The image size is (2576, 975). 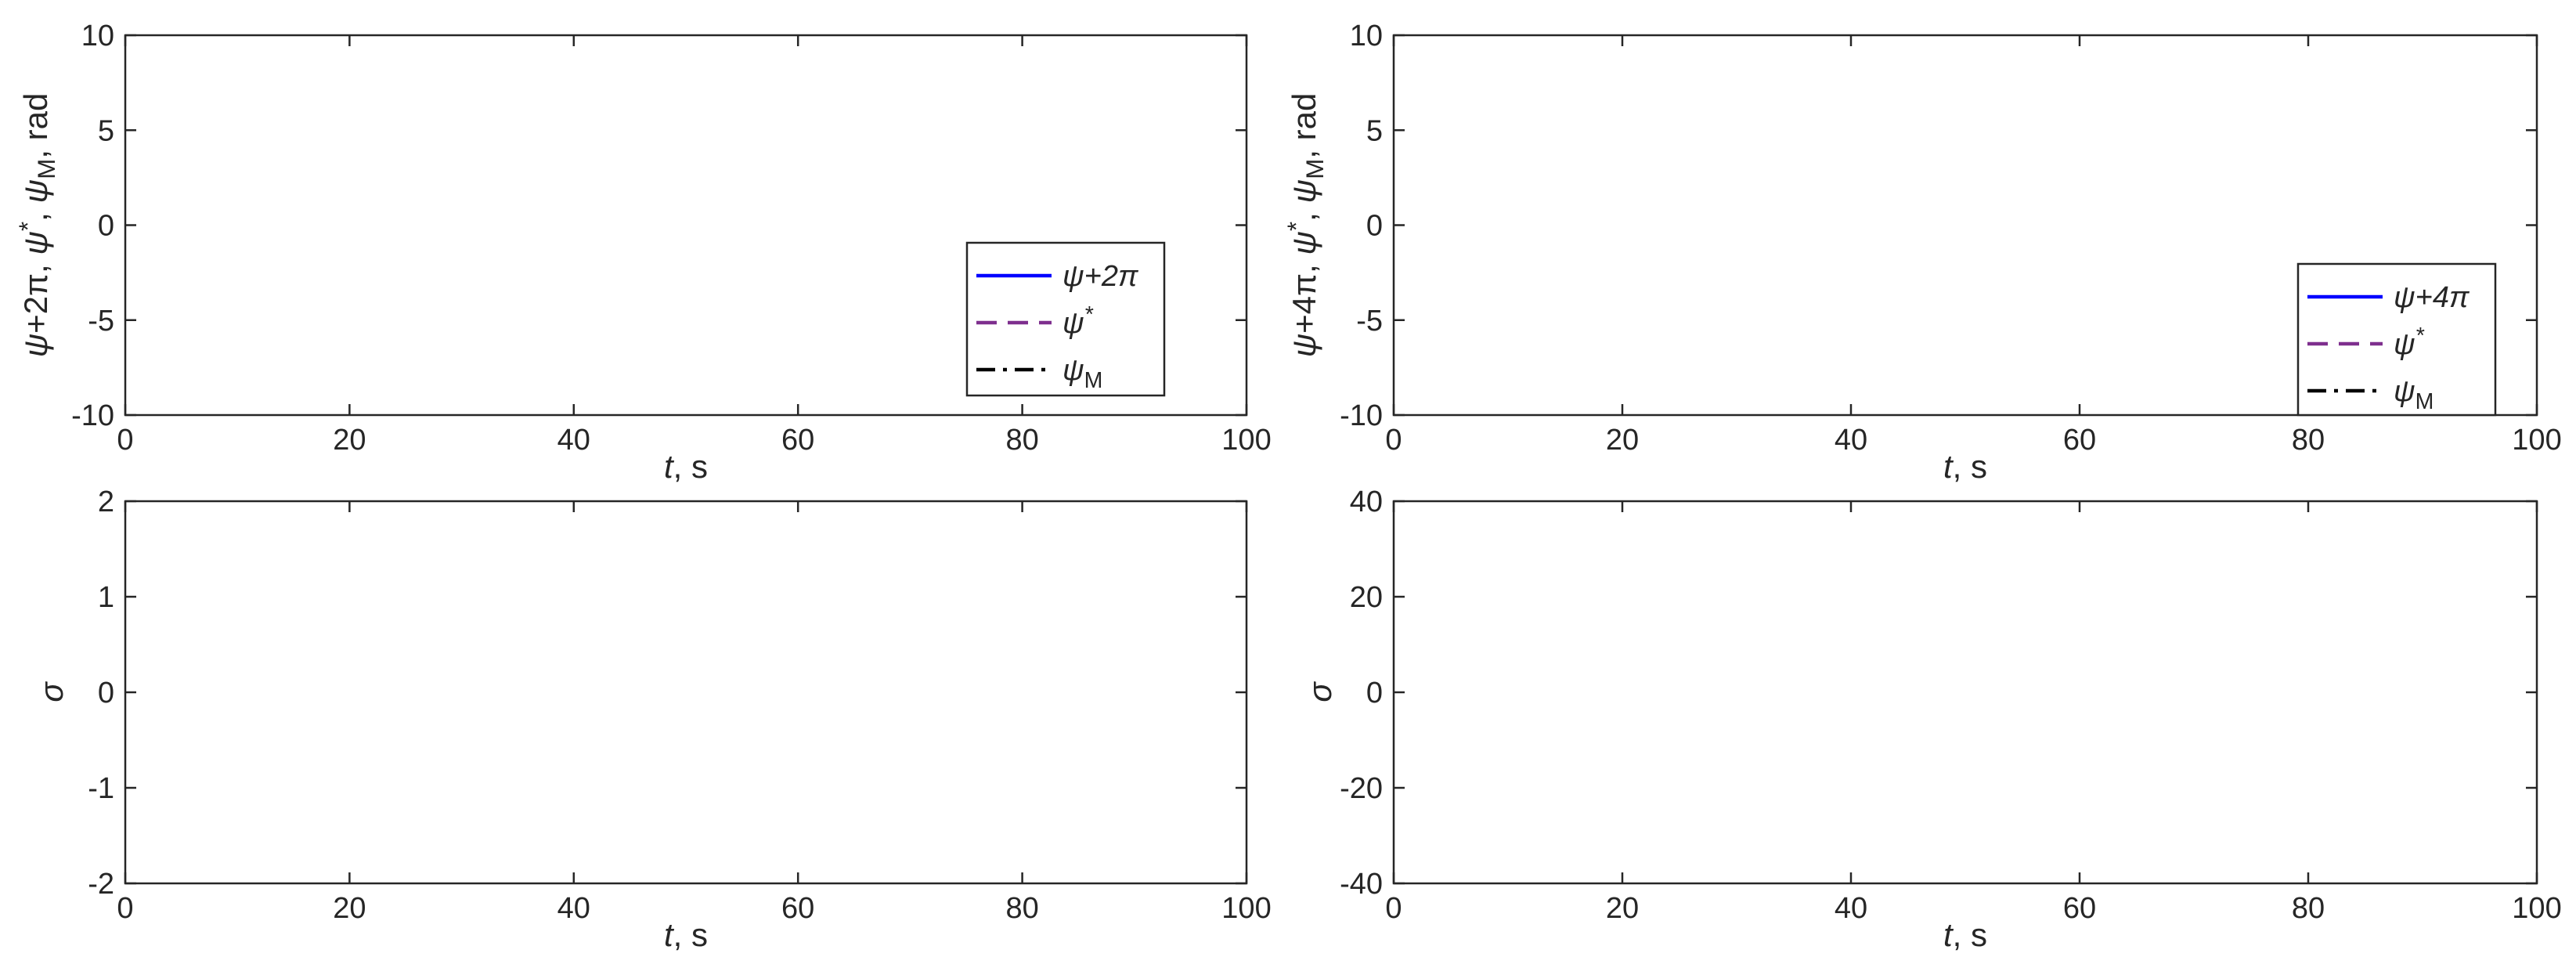 I want to click on legend-label-1: ψ+4π, so click(x=2432, y=297).